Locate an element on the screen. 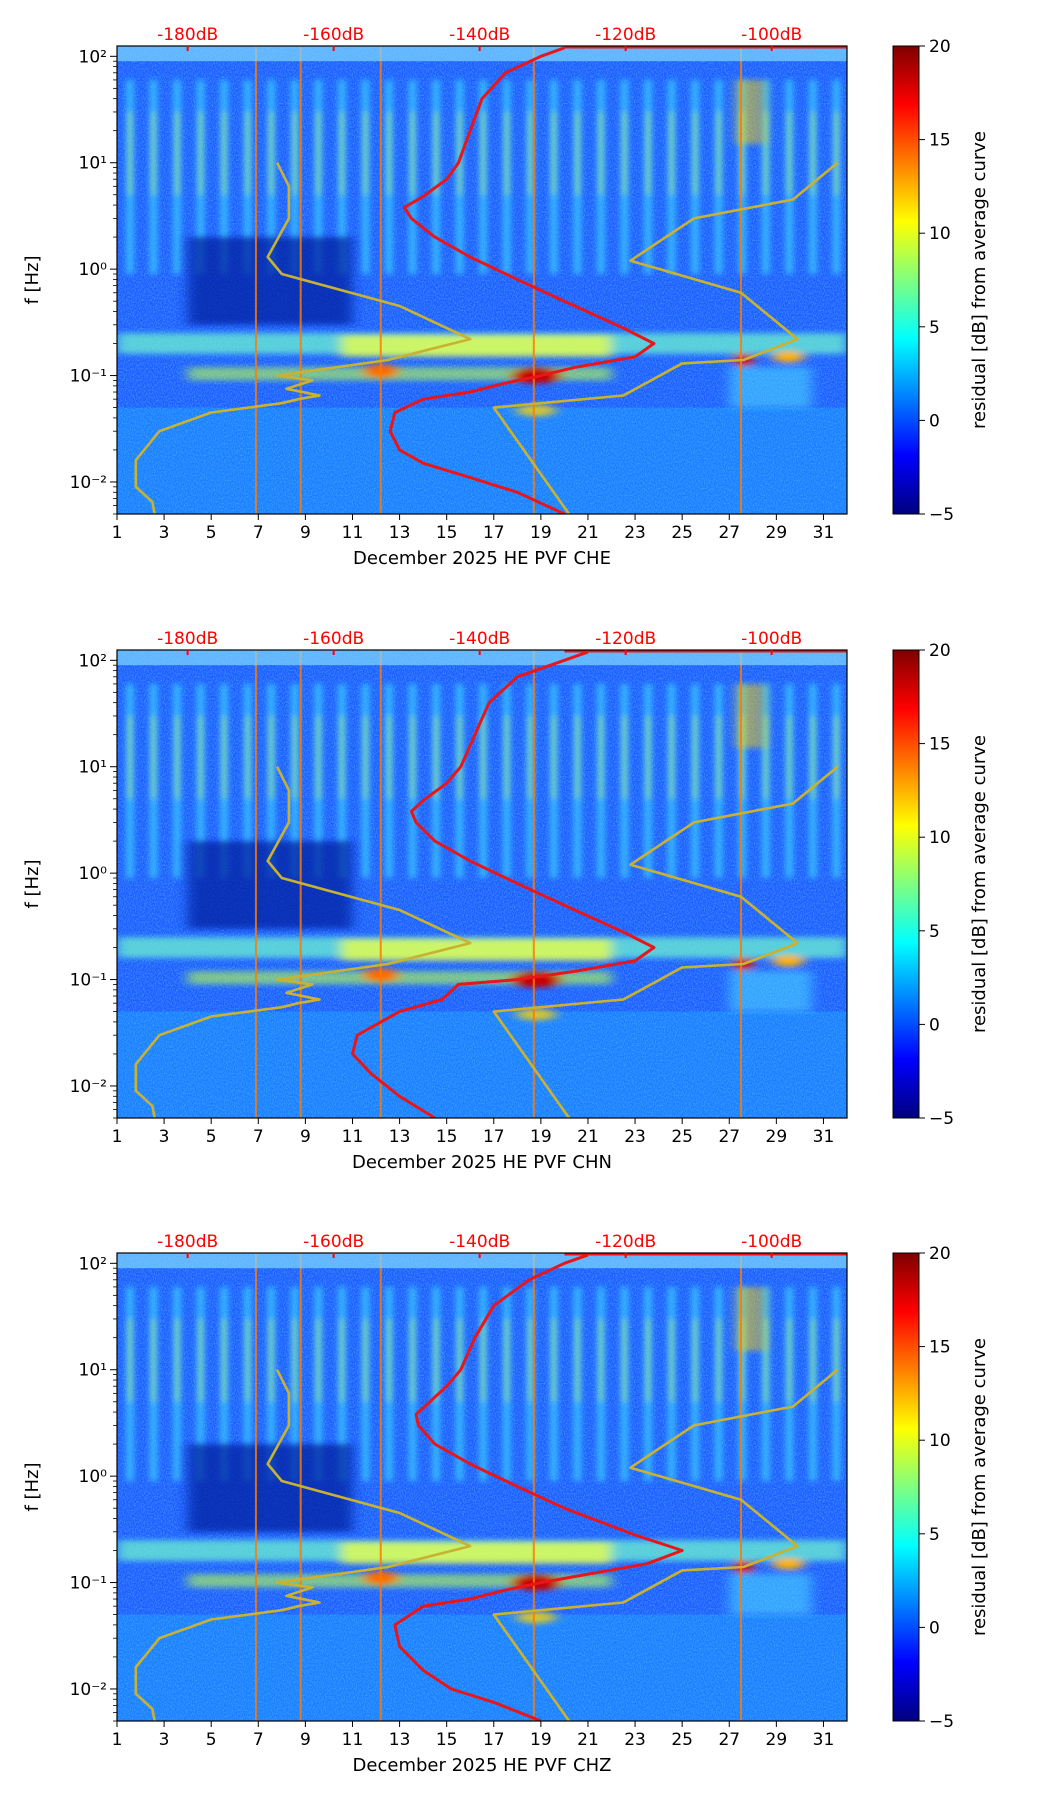  x-axis-label: December 2025 HE PVF CHE is located at coordinates (482, 558).